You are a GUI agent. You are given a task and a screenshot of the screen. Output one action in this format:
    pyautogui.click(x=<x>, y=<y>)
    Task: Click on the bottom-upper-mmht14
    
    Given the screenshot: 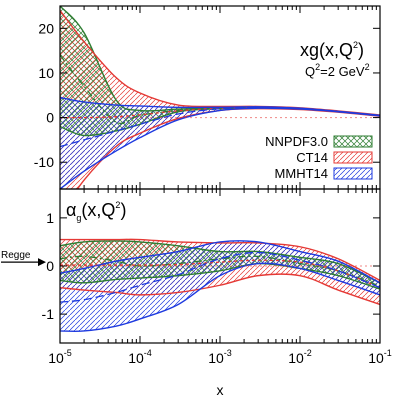 What is the action you would take?
    pyautogui.click(x=220, y=262)
    